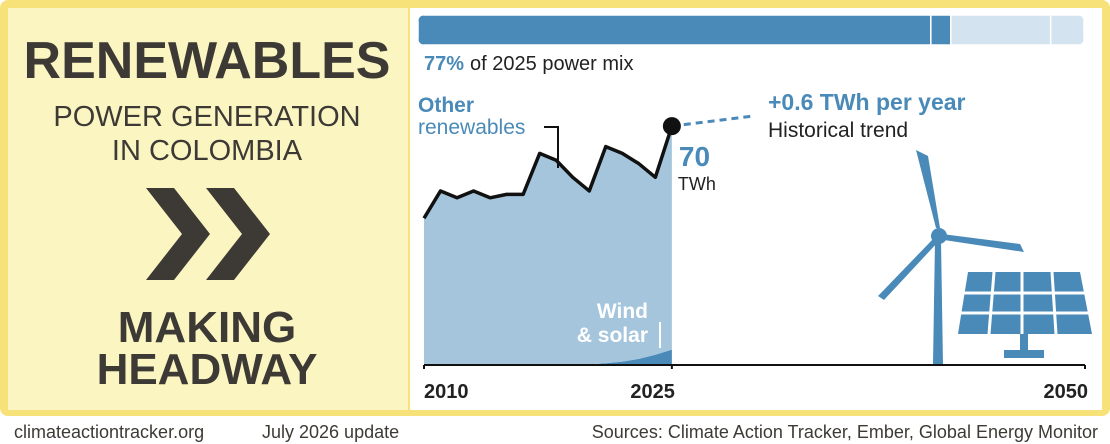  What do you see at coordinates (207, 151) in the screenshot?
I see `panel-subtitle: IN COLOMBIA` at bounding box center [207, 151].